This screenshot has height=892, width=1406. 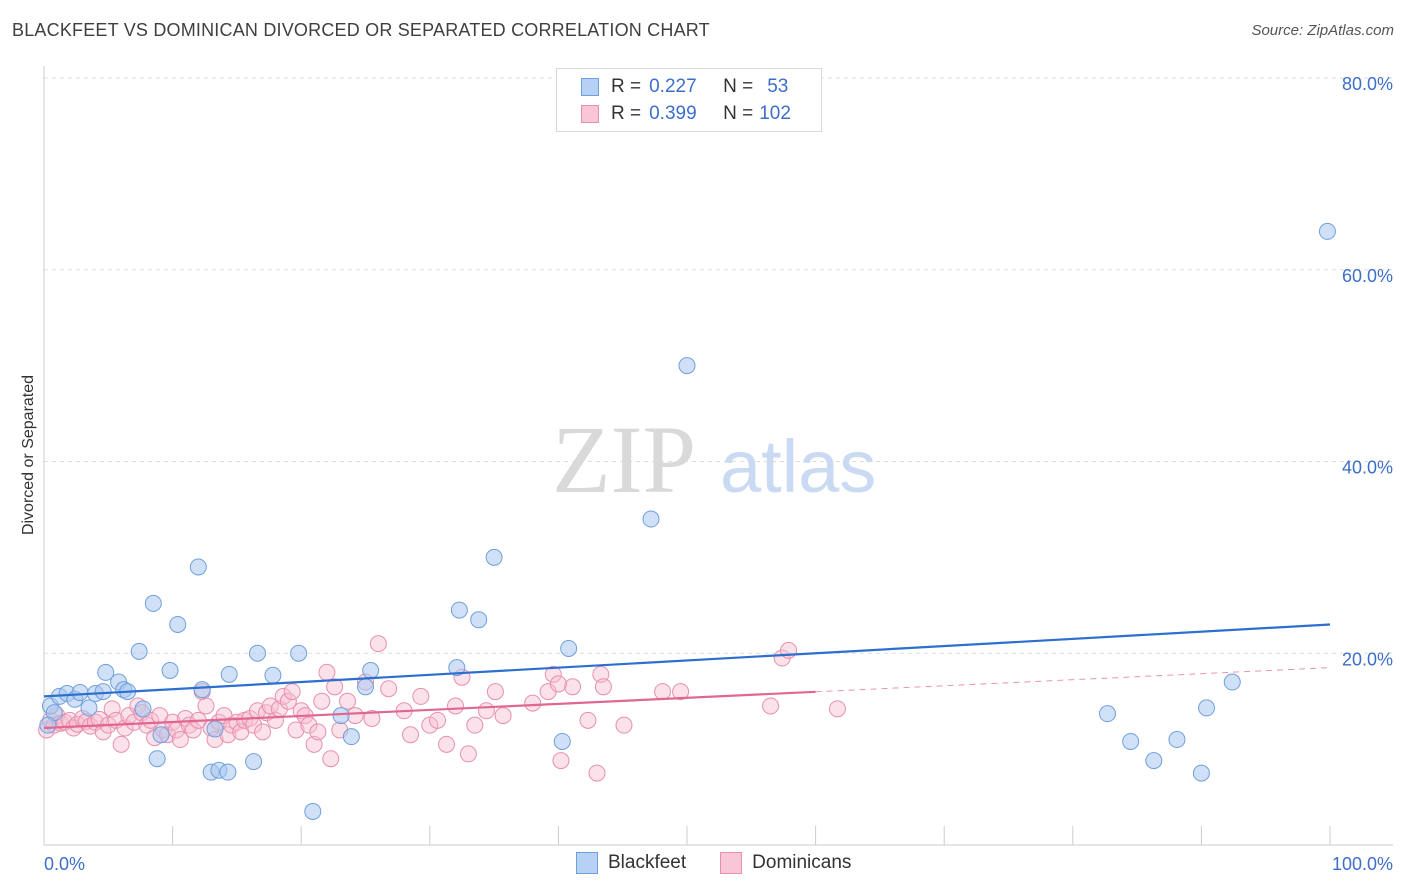 I want to click on legend-r-value: 0.399, so click(x=673, y=113).